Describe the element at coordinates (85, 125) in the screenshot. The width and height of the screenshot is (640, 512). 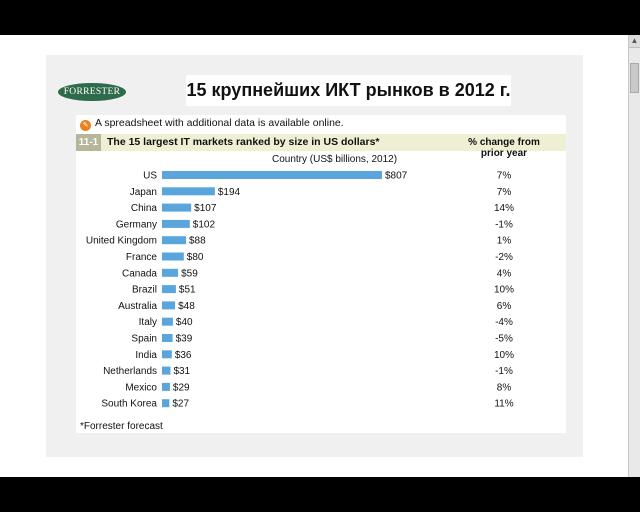
I see `spreadsheet-icon: ✎` at that location.